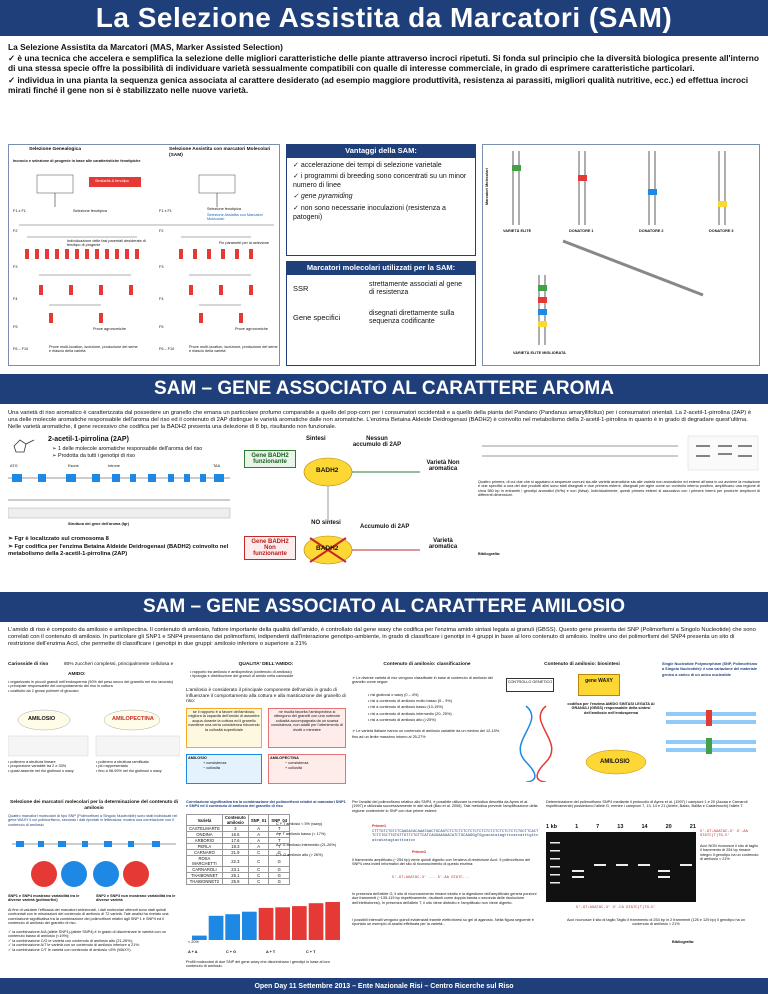  Describe the element at coordinates (385, 527) in the screenshot. I see `accum-label: Accumulo di 2AP` at that location.